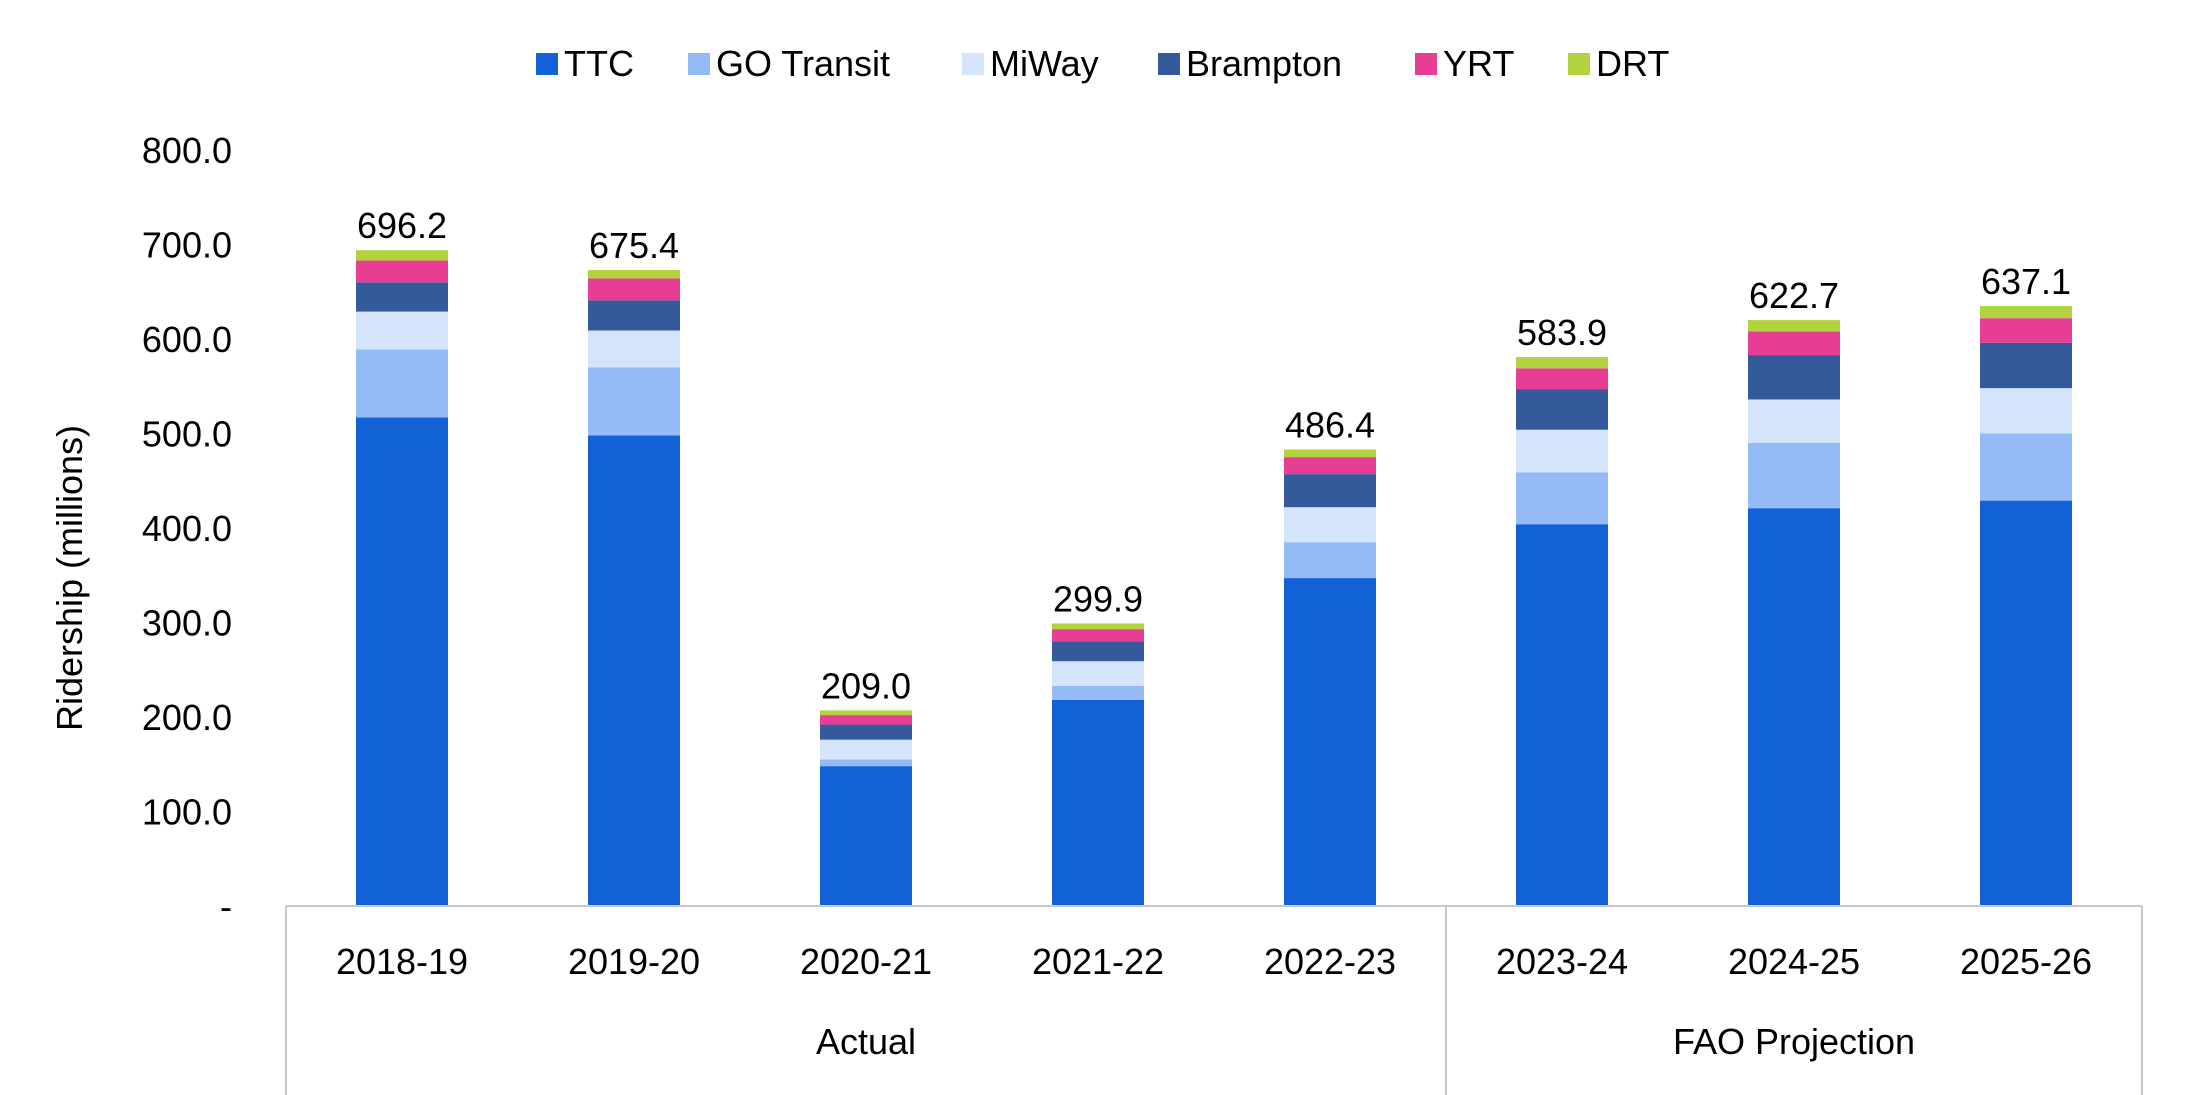 The image size is (2195, 1095). What do you see at coordinates (803, 63) in the screenshot?
I see `legend-label: GO Transit` at bounding box center [803, 63].